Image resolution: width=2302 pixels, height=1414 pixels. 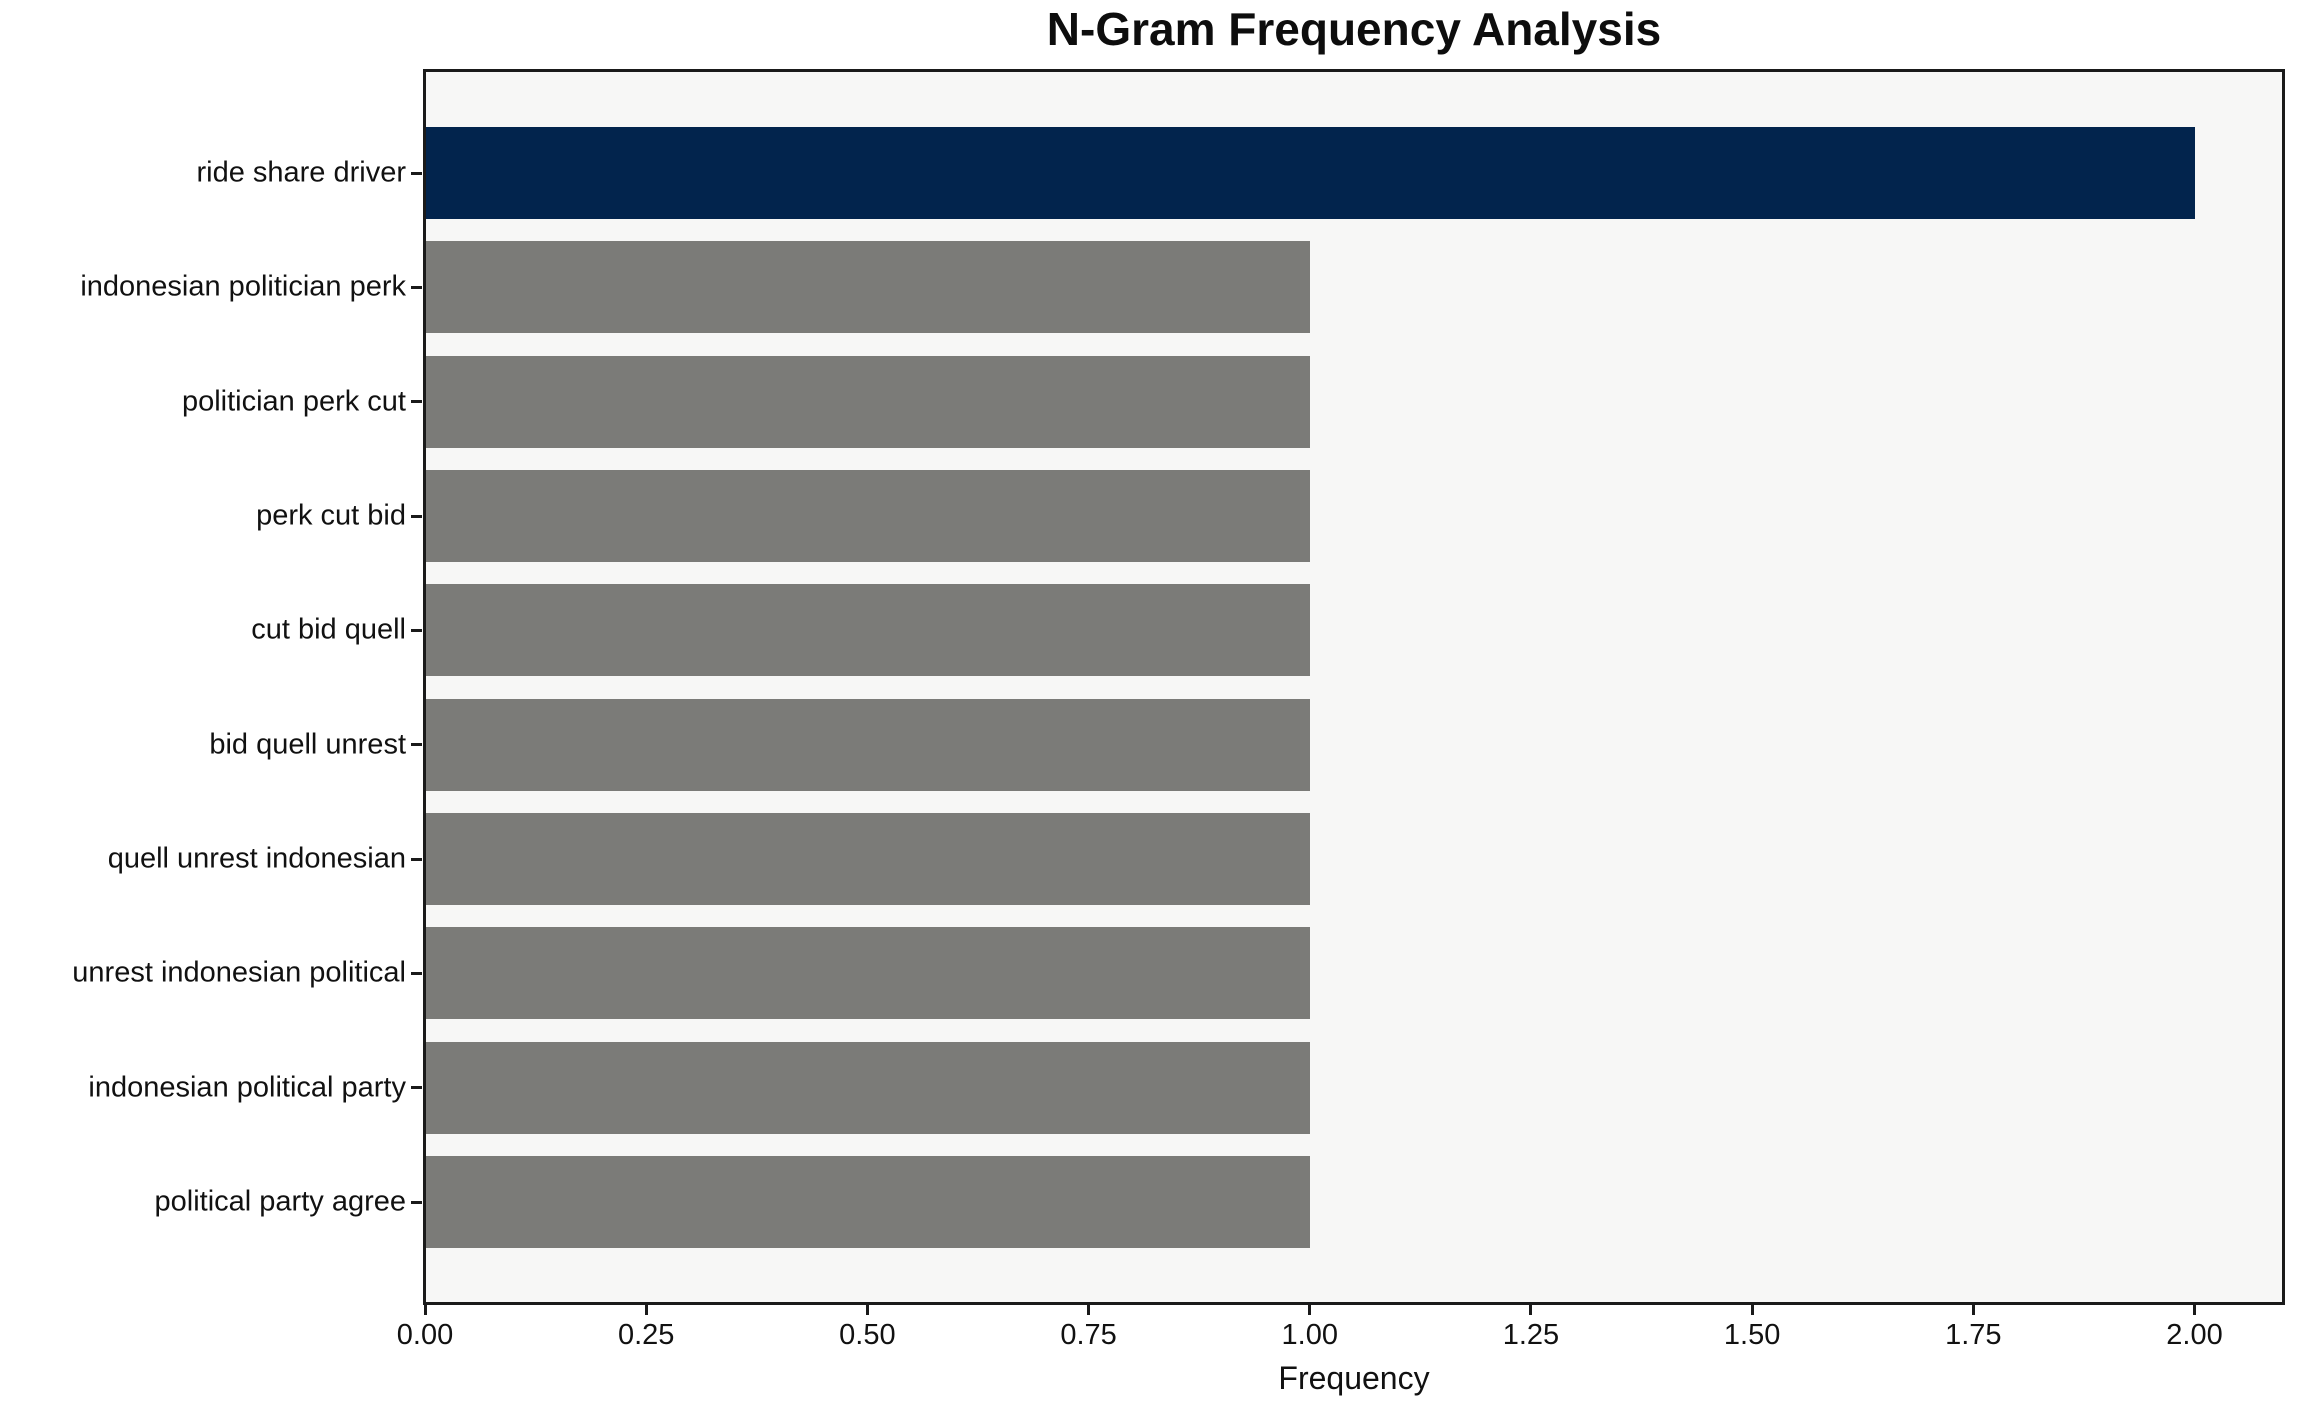 I want to click on y-axis-label: cut bid quell, so click(x=328, y=629).